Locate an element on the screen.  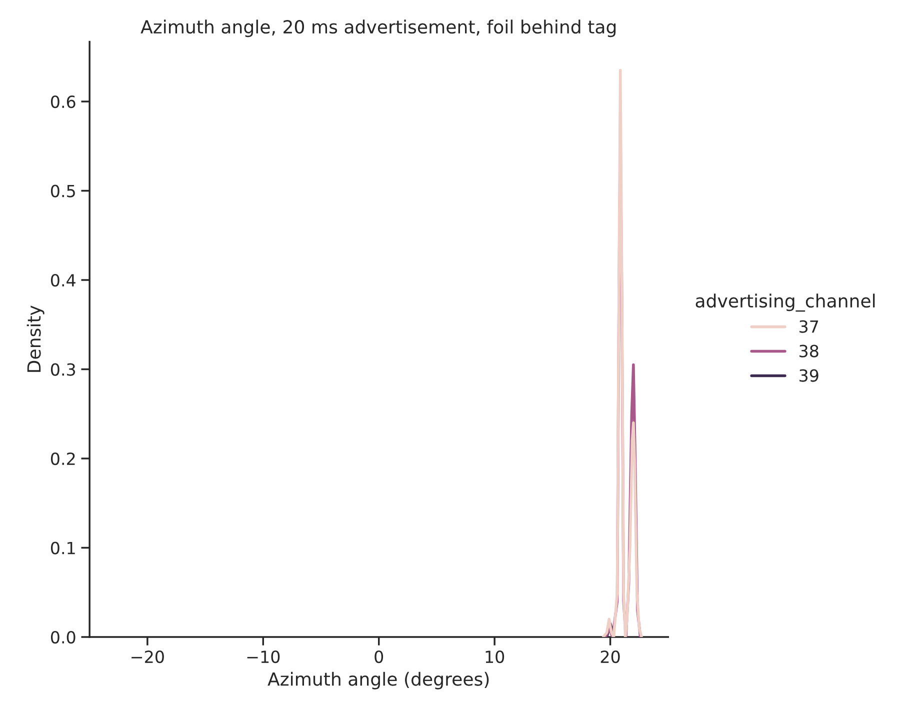
legend-title: advertising_channel is located at coordinates (785, 303).